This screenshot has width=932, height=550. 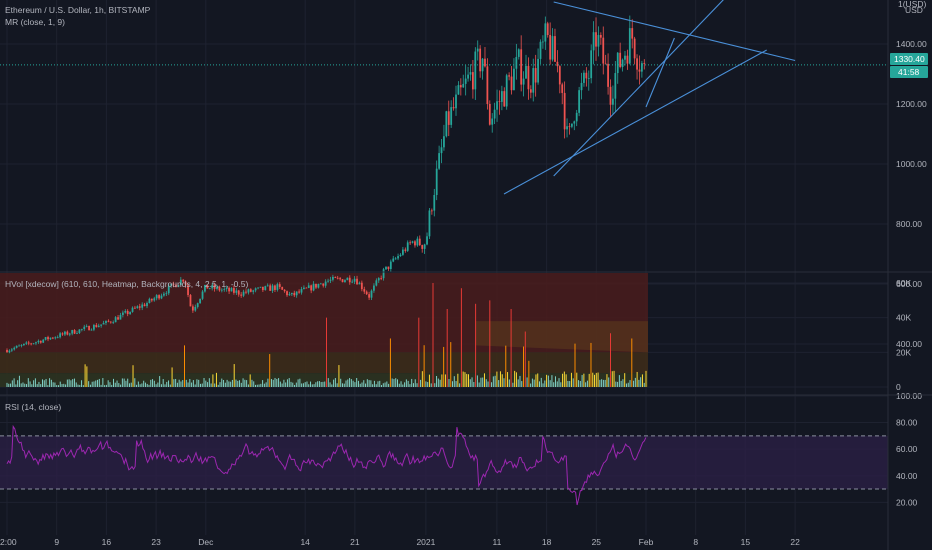 What do you see at coordinates (674, 31) in the screenshot?
I see `trendline-upper` at bounding box center [674, 31].